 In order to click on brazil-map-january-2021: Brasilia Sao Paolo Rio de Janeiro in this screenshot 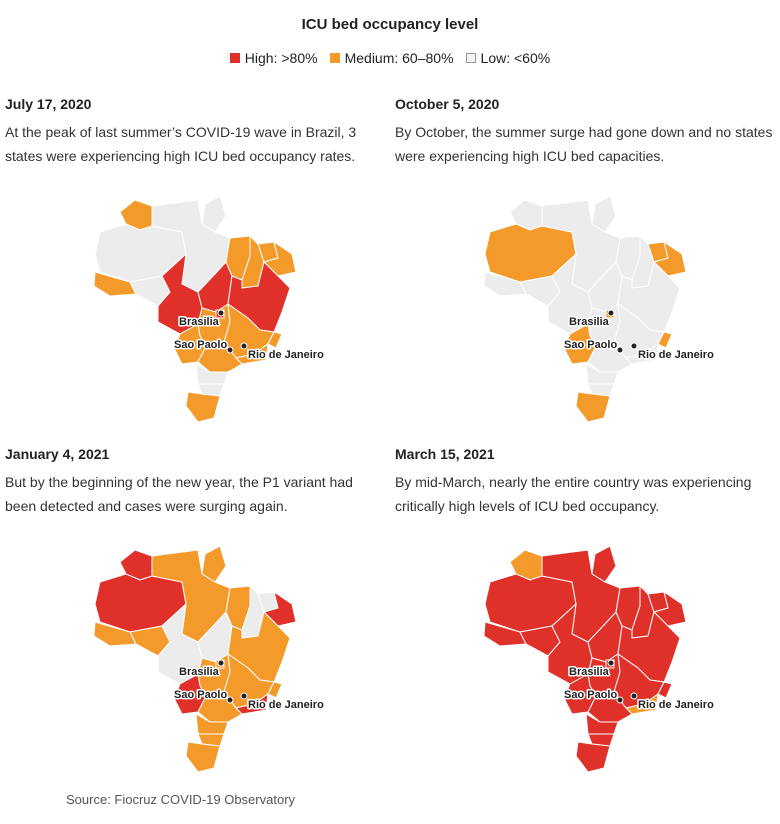, I will do `click(209, 659)`.